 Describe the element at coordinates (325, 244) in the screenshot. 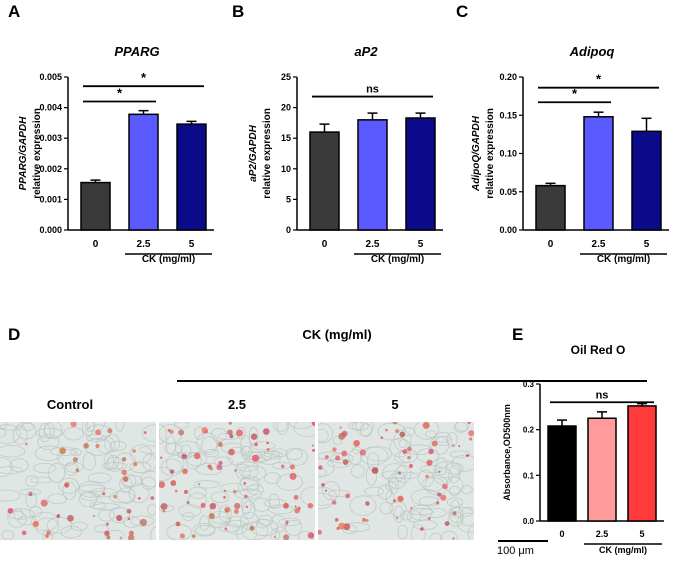

I see `x-tick-label: 0` at that location.